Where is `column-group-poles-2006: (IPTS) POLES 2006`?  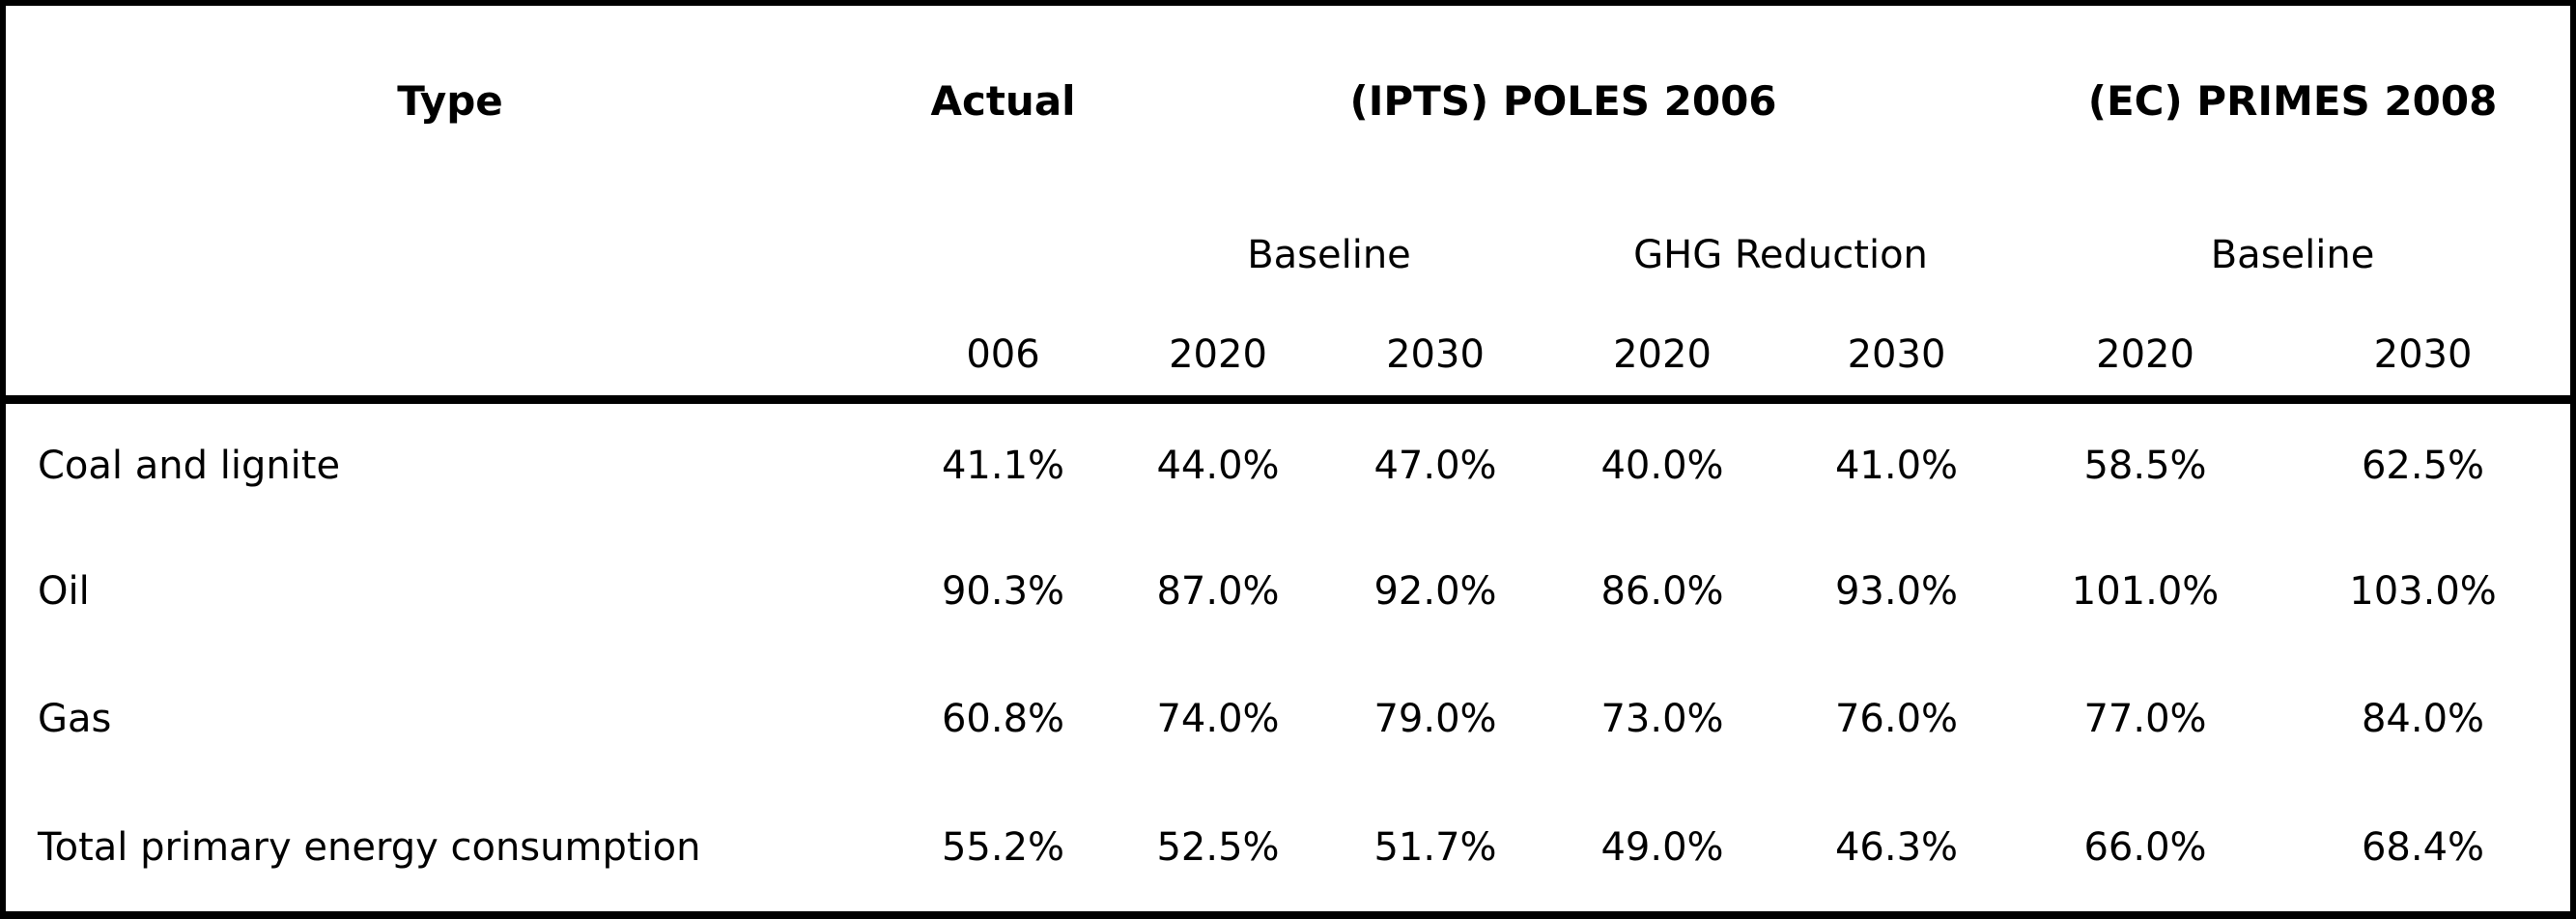
column-group-poles-2006: (IPTS) POLES 2006 is located at coordinates (1563, 101).